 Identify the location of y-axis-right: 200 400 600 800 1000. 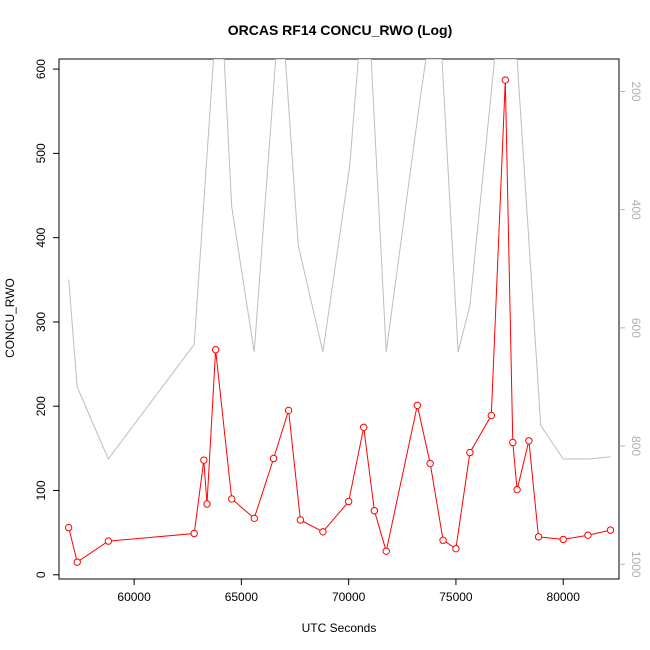
(631, 329).